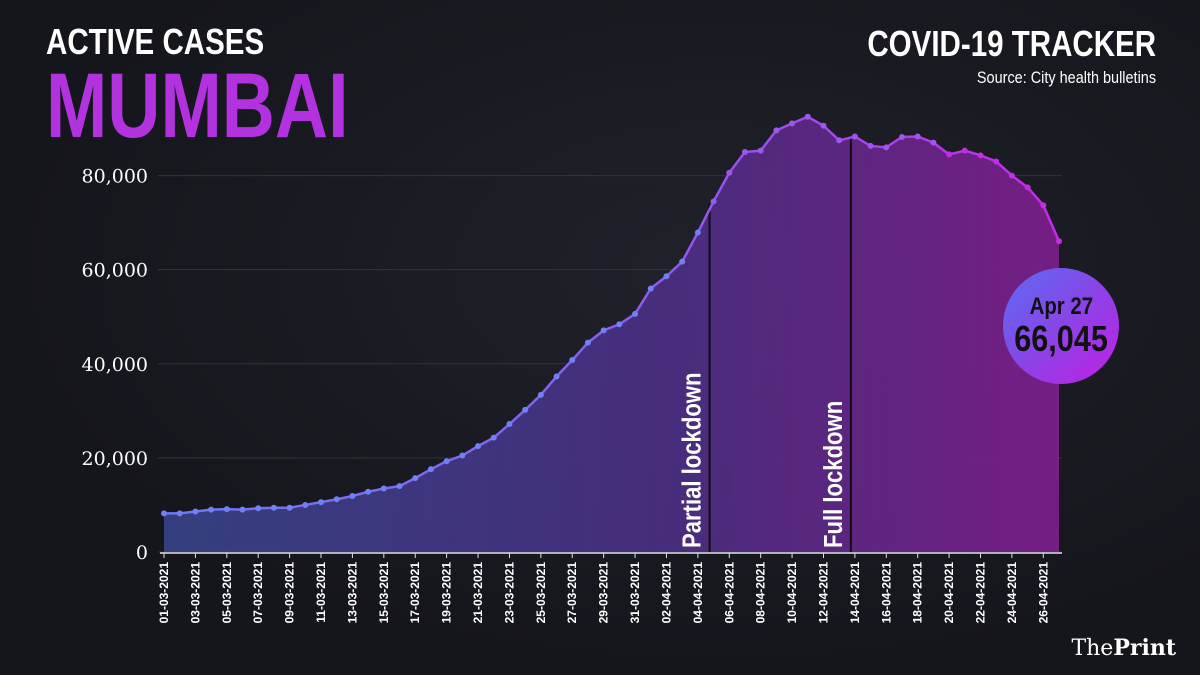  What do you see at coordinates (197, 106) in the screenshot?
I see `chart-title: MUMBAI` at bounding box center [197, 106].